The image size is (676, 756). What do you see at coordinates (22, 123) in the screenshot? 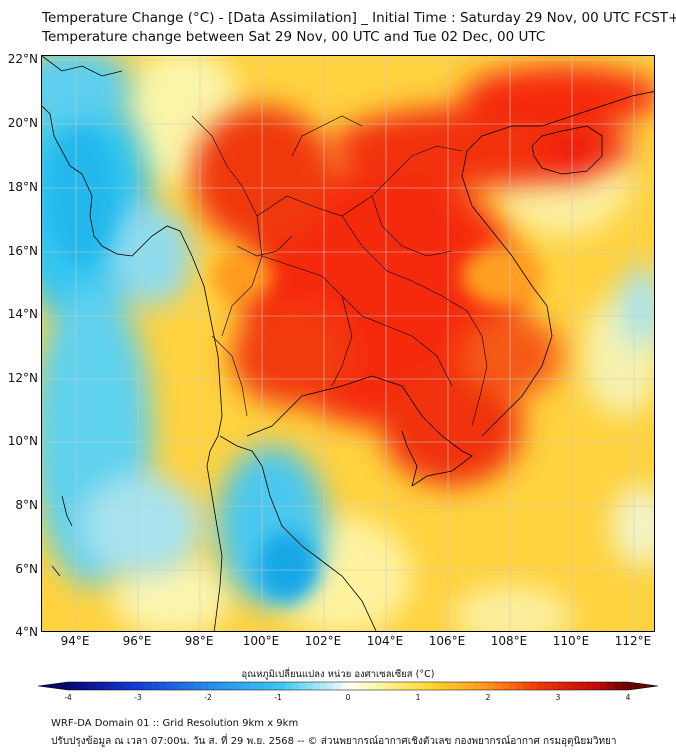
I see `lat-label-20n: 20°N` at bounding box center [22, 123].